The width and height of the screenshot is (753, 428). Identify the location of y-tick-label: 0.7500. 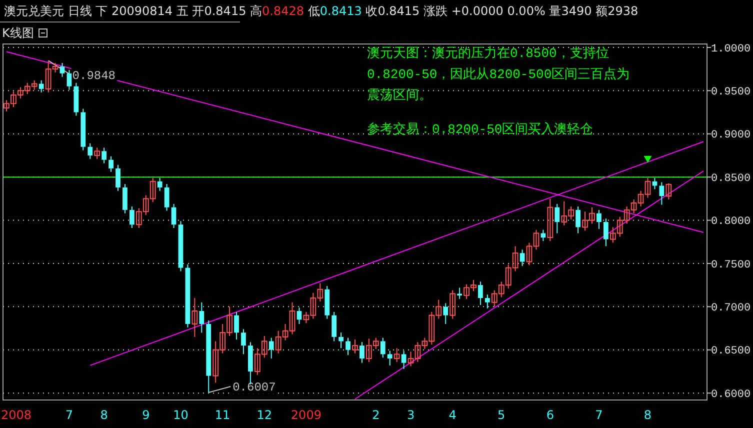
(731, 265).